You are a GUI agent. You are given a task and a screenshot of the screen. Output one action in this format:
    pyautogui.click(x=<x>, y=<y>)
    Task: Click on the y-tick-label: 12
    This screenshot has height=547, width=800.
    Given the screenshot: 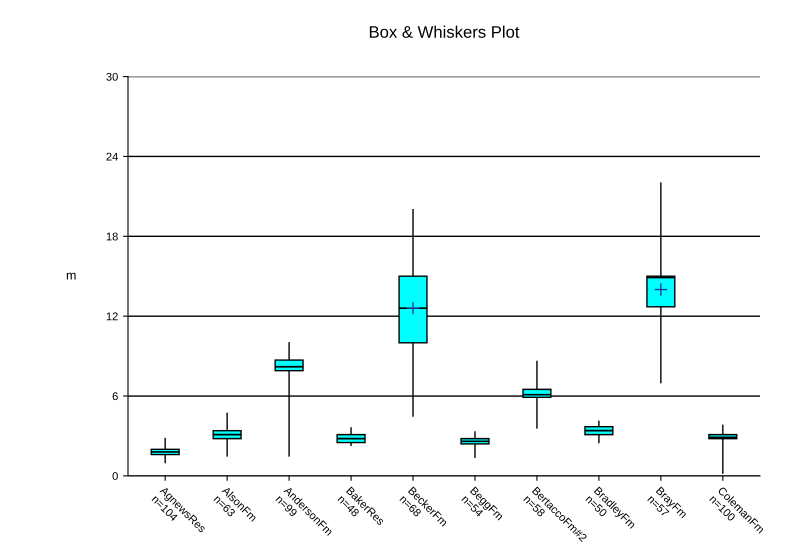 What is the action you would take?
    pyautogui.click(x=112, y=316)
    